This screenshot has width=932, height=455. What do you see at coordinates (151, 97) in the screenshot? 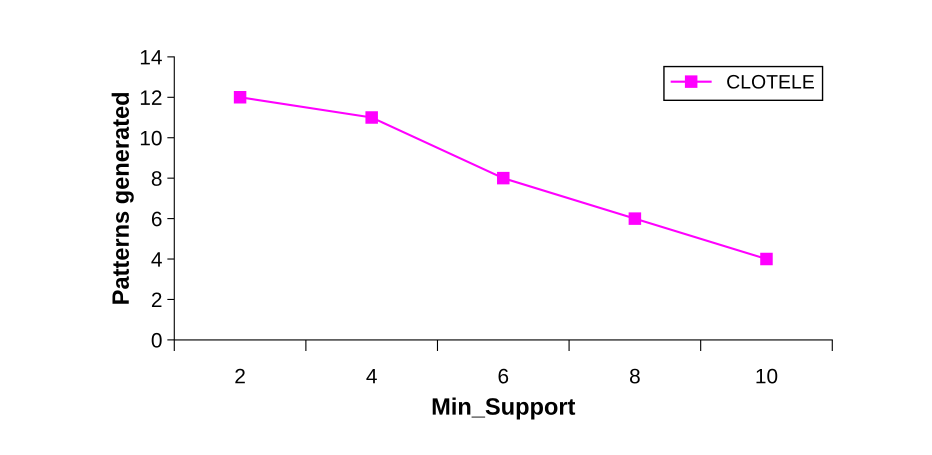
I see `y-tick-label: 12` at bounding box center [151, 97].